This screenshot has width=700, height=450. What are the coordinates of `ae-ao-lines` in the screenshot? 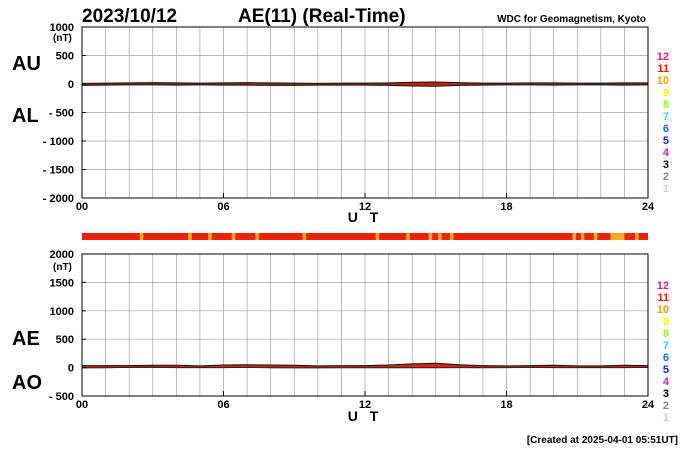 It's located at (365, 365).